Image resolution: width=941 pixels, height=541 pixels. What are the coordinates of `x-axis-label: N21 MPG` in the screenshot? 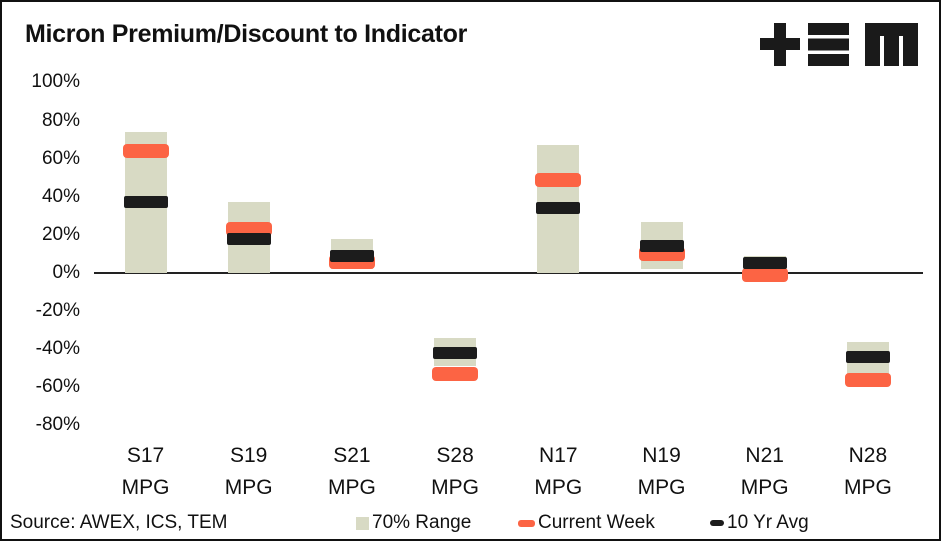 It's located at (764, 471).